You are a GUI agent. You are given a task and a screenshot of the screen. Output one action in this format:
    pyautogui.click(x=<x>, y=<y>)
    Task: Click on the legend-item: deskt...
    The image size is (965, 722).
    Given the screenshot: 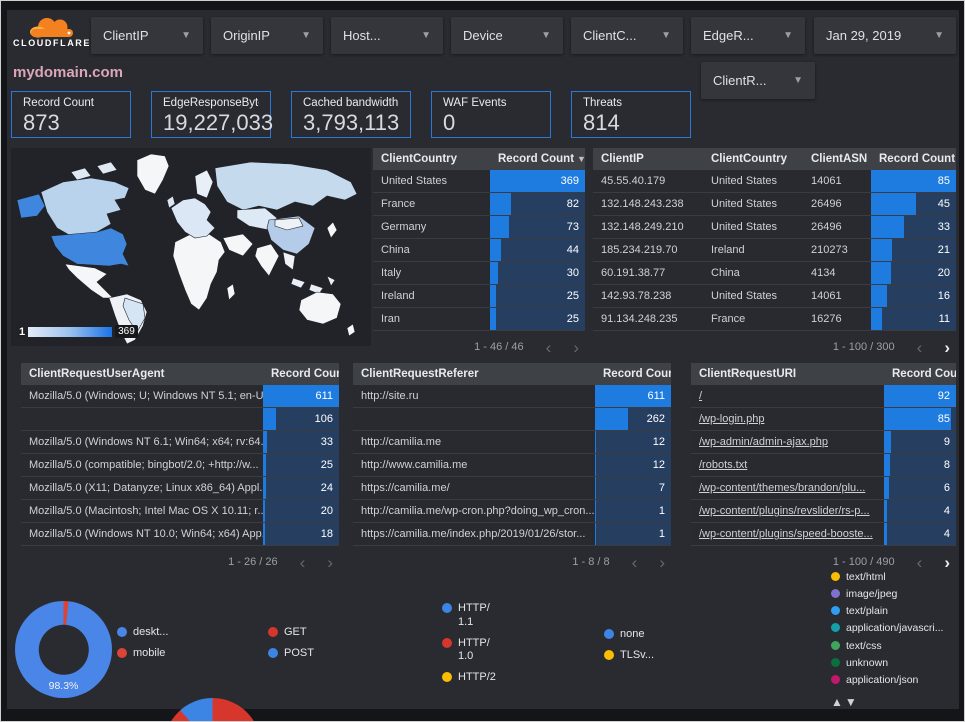 What is the action you would take?
    pyautogui.click(x=142, y=633)
    